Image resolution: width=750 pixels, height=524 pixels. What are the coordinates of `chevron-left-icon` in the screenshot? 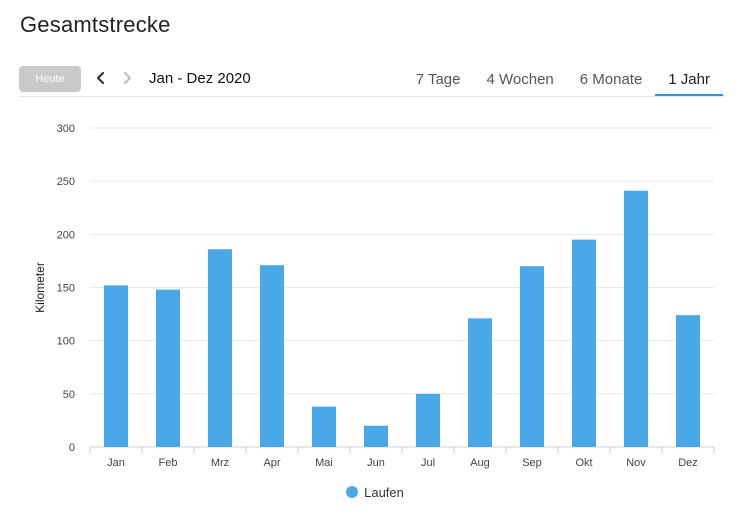 It's located at (101, 78).